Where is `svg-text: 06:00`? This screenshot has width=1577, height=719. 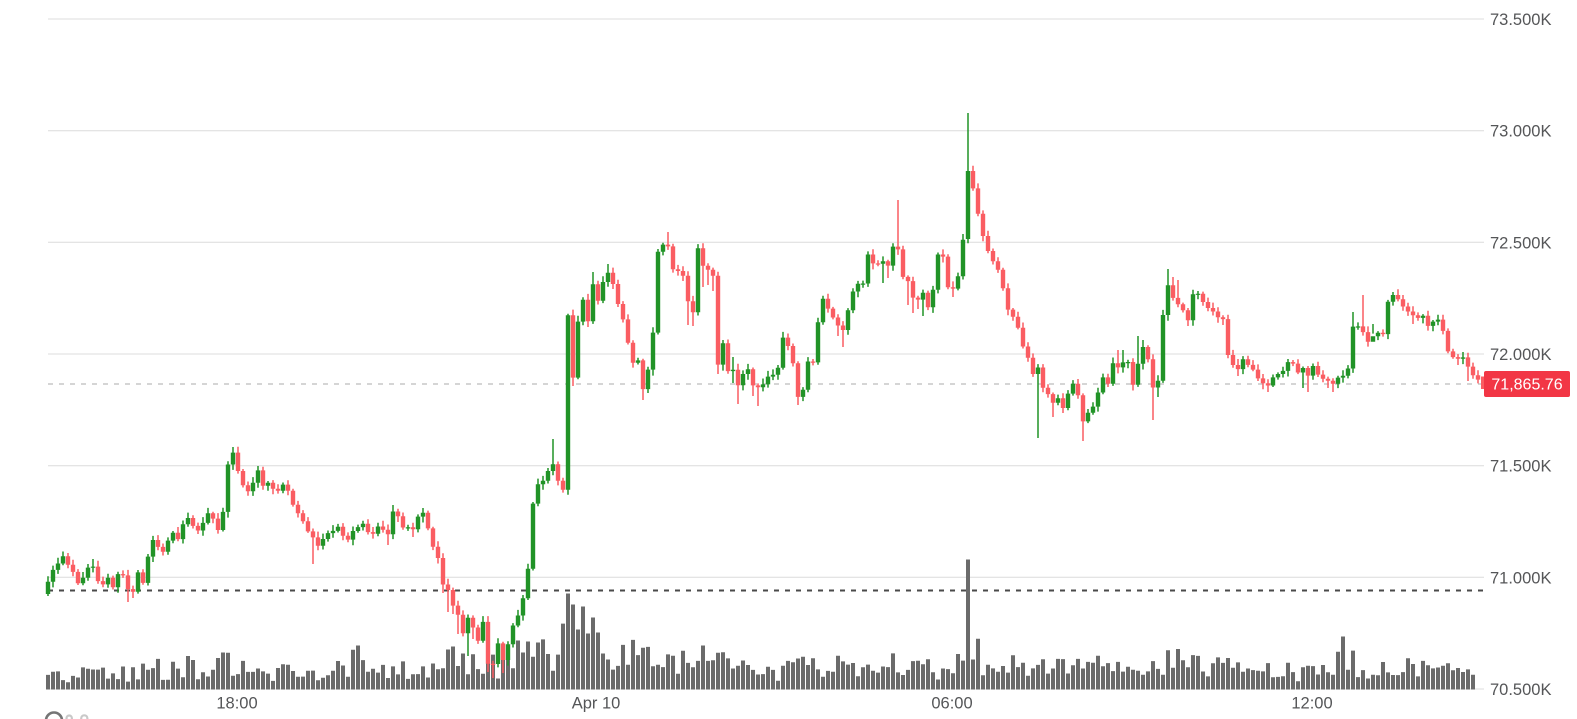 svg-text: 06:00 is located at coordinates (951, 704).